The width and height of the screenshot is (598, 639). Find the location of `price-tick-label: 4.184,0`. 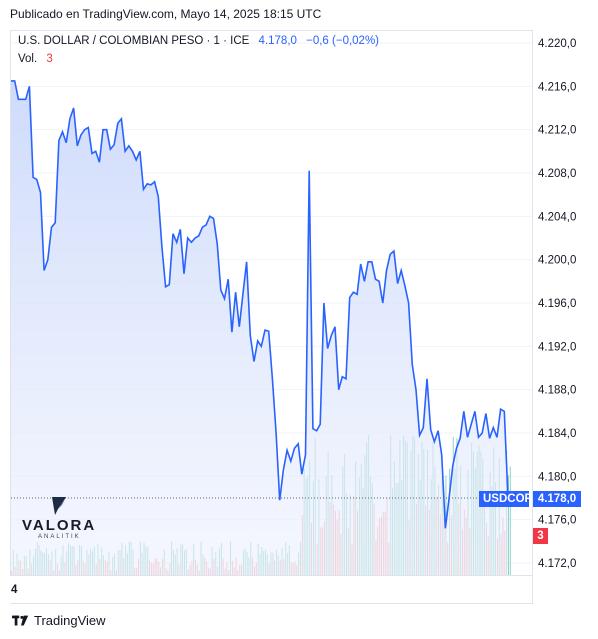

price-tick-label: 4.184,0 is located at coordinates (557, 434).